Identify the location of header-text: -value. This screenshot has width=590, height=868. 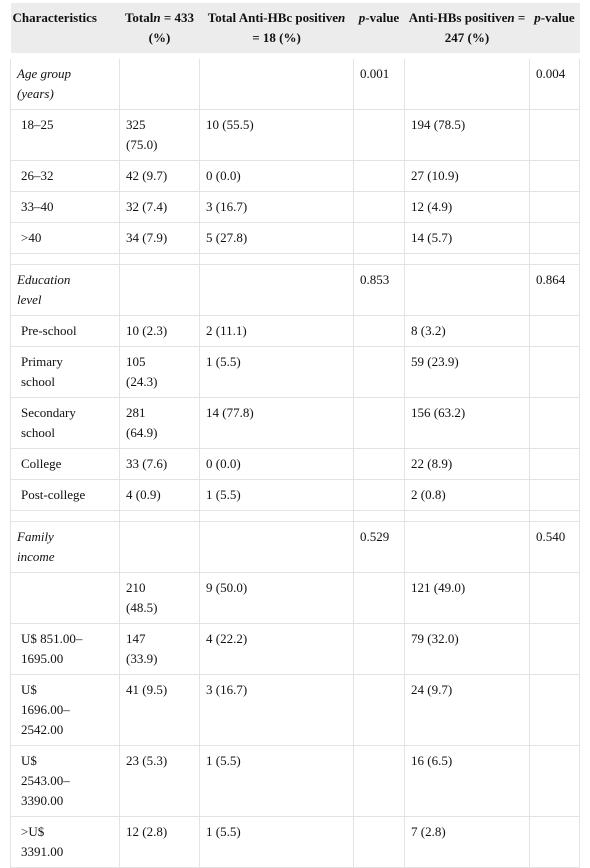
(382, 17).